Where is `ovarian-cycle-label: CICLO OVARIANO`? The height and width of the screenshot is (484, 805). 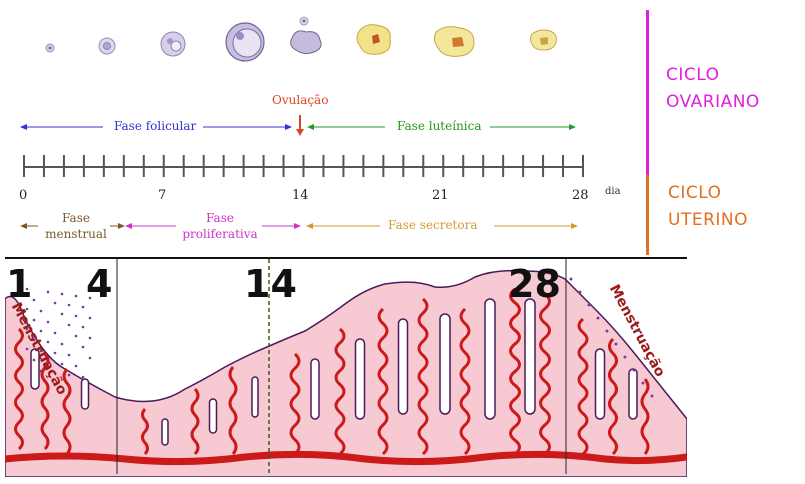 ovarian-cycle-label: CICLO OVARIANO is located at coordinates (713, 89).